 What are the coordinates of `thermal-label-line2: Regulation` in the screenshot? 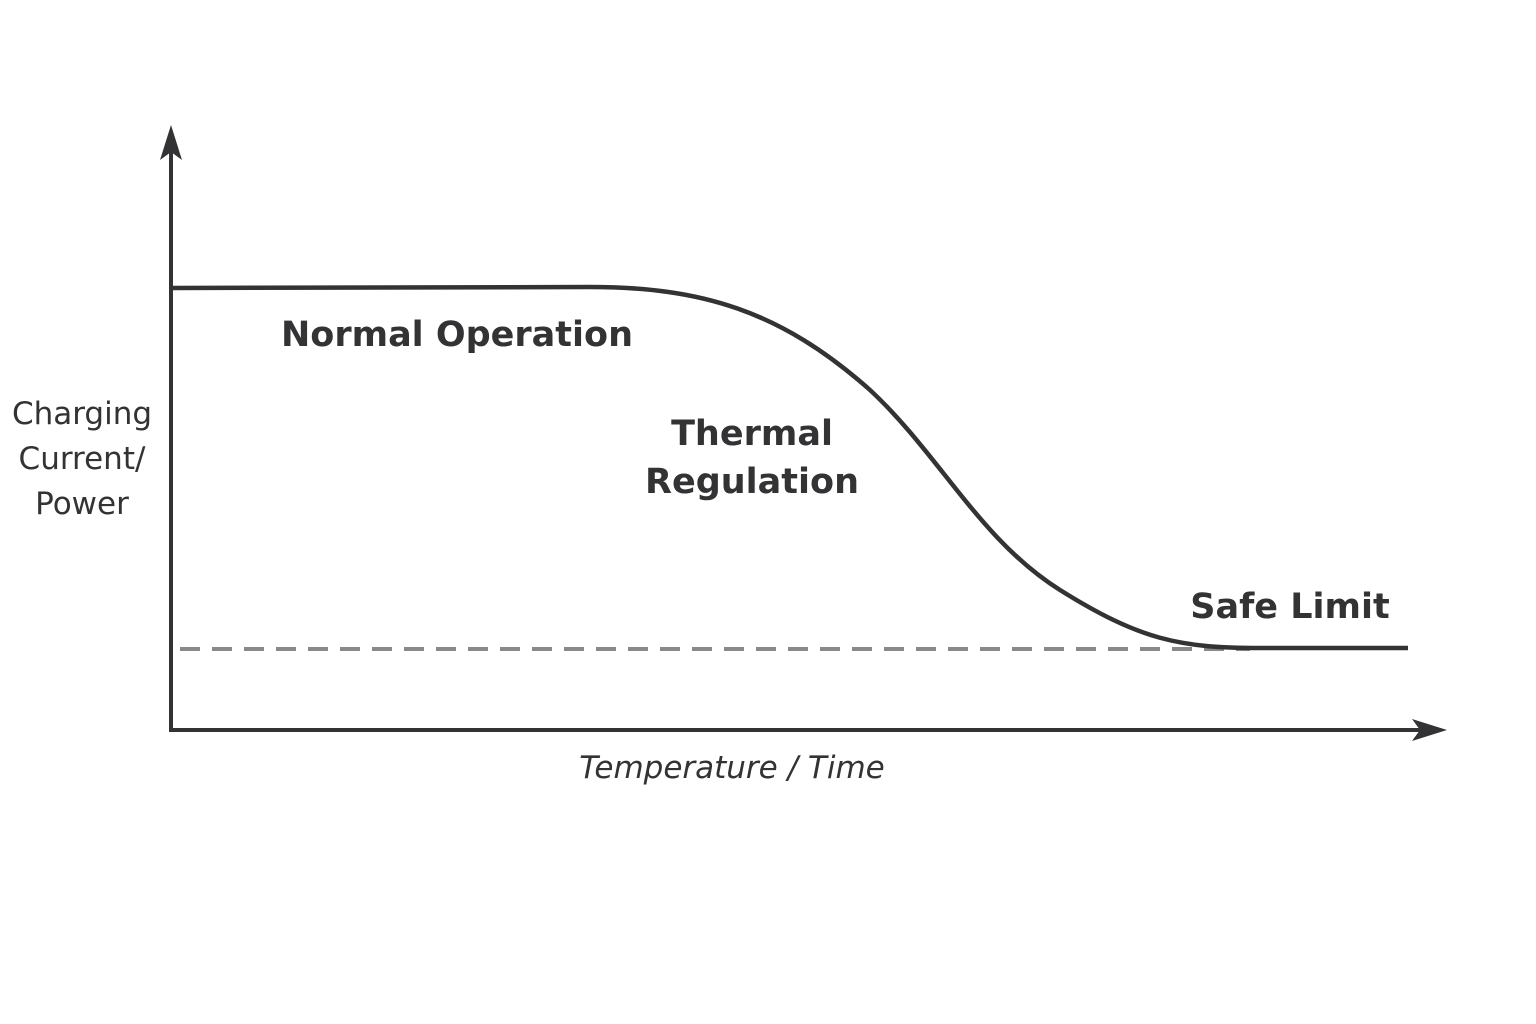 It's located at (752, 482).